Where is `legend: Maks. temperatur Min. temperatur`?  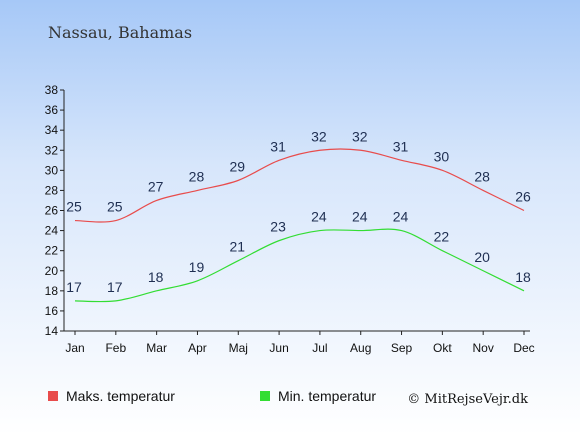
legend: Maks. temperatur Min. temperatur is located at coordinates (212, 396).